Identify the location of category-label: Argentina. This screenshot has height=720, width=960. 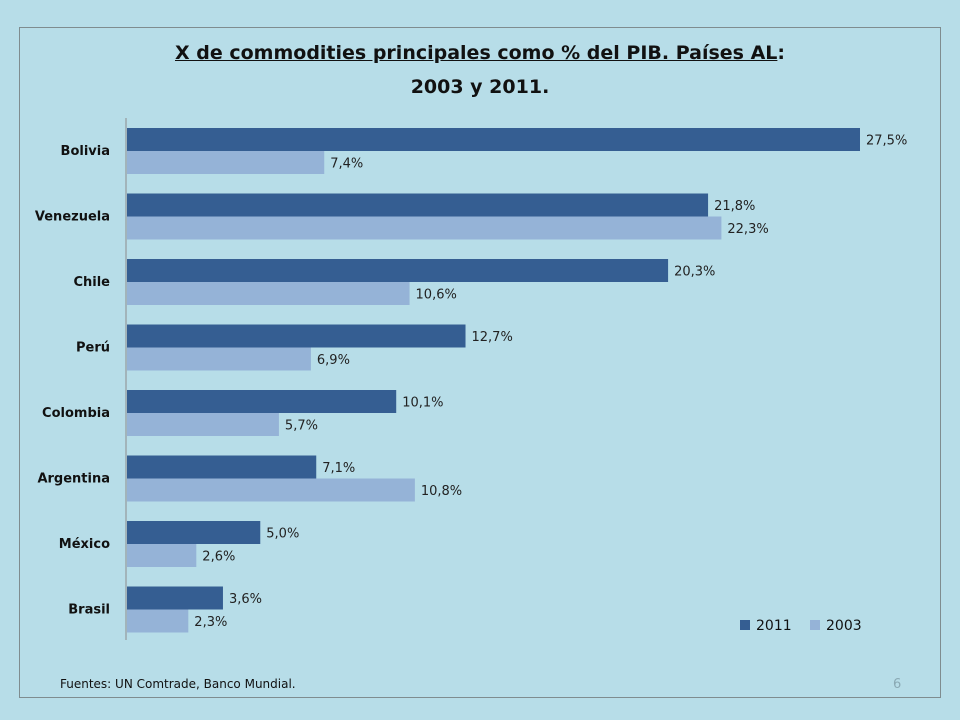
(73, 479).